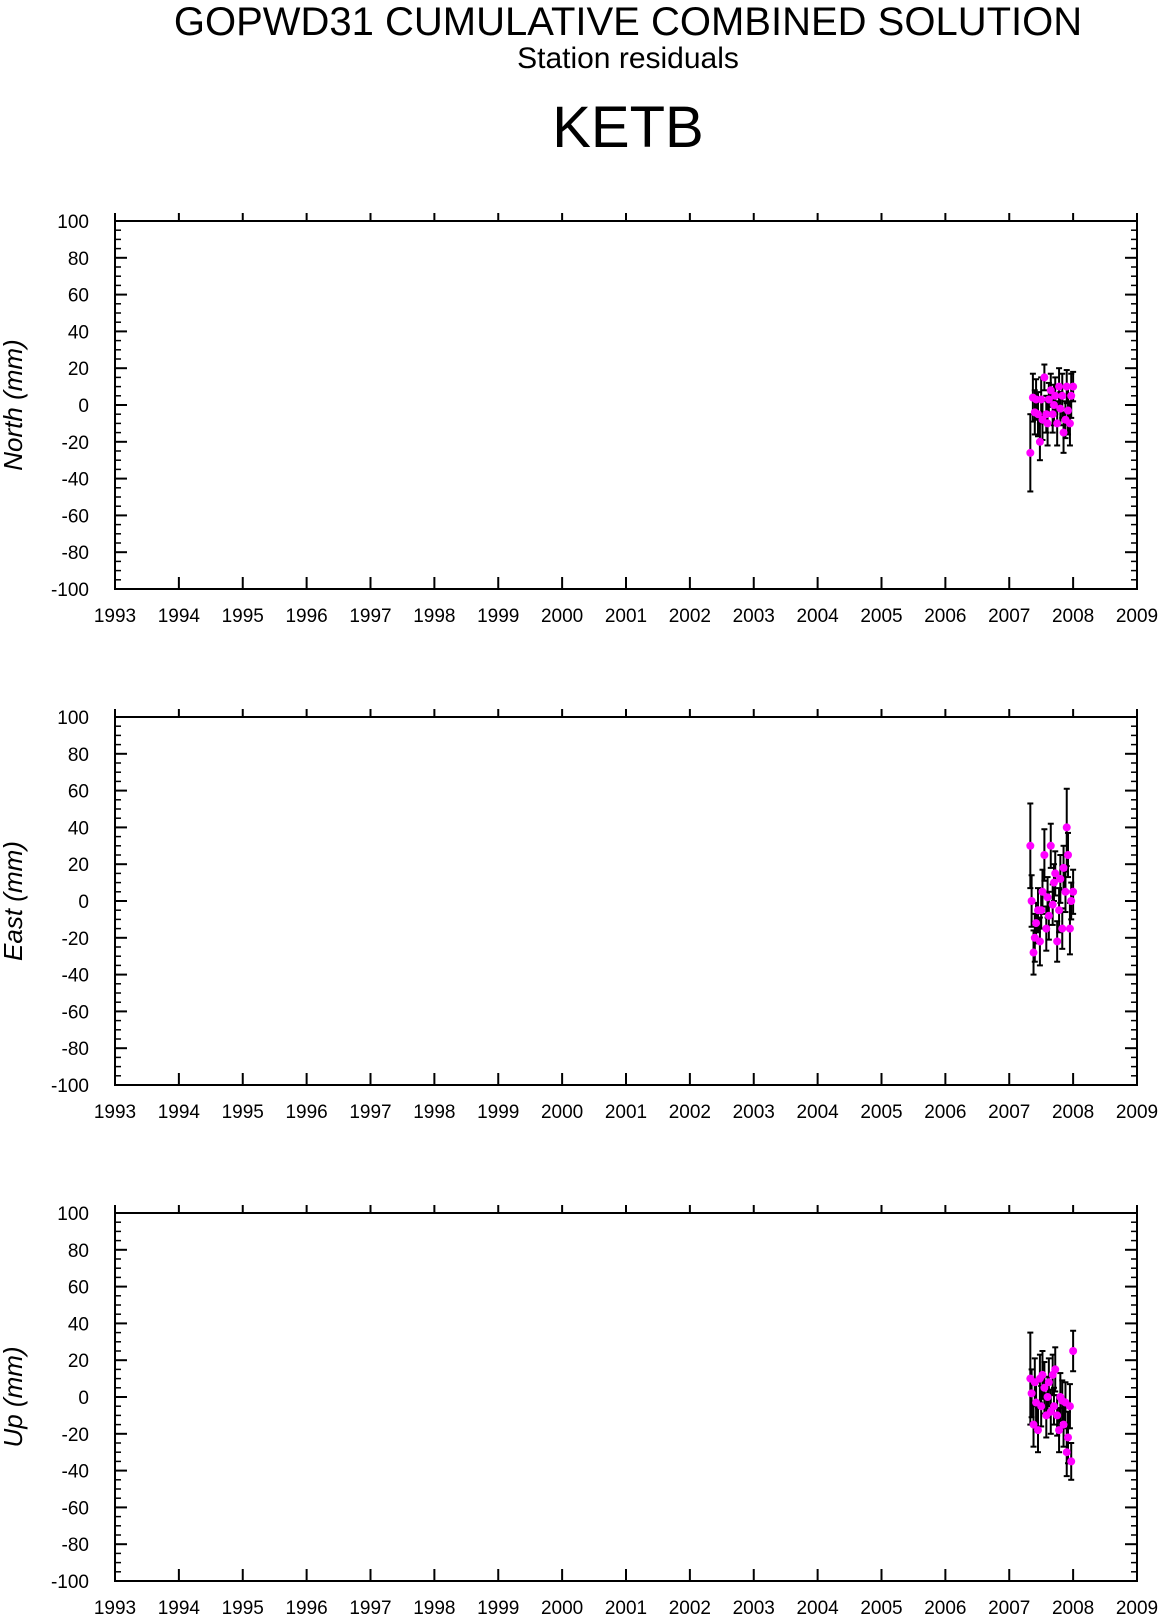 The image size is (1160, 1621). I want to click on x-tick-label: 2007, so click(1009, 1608).